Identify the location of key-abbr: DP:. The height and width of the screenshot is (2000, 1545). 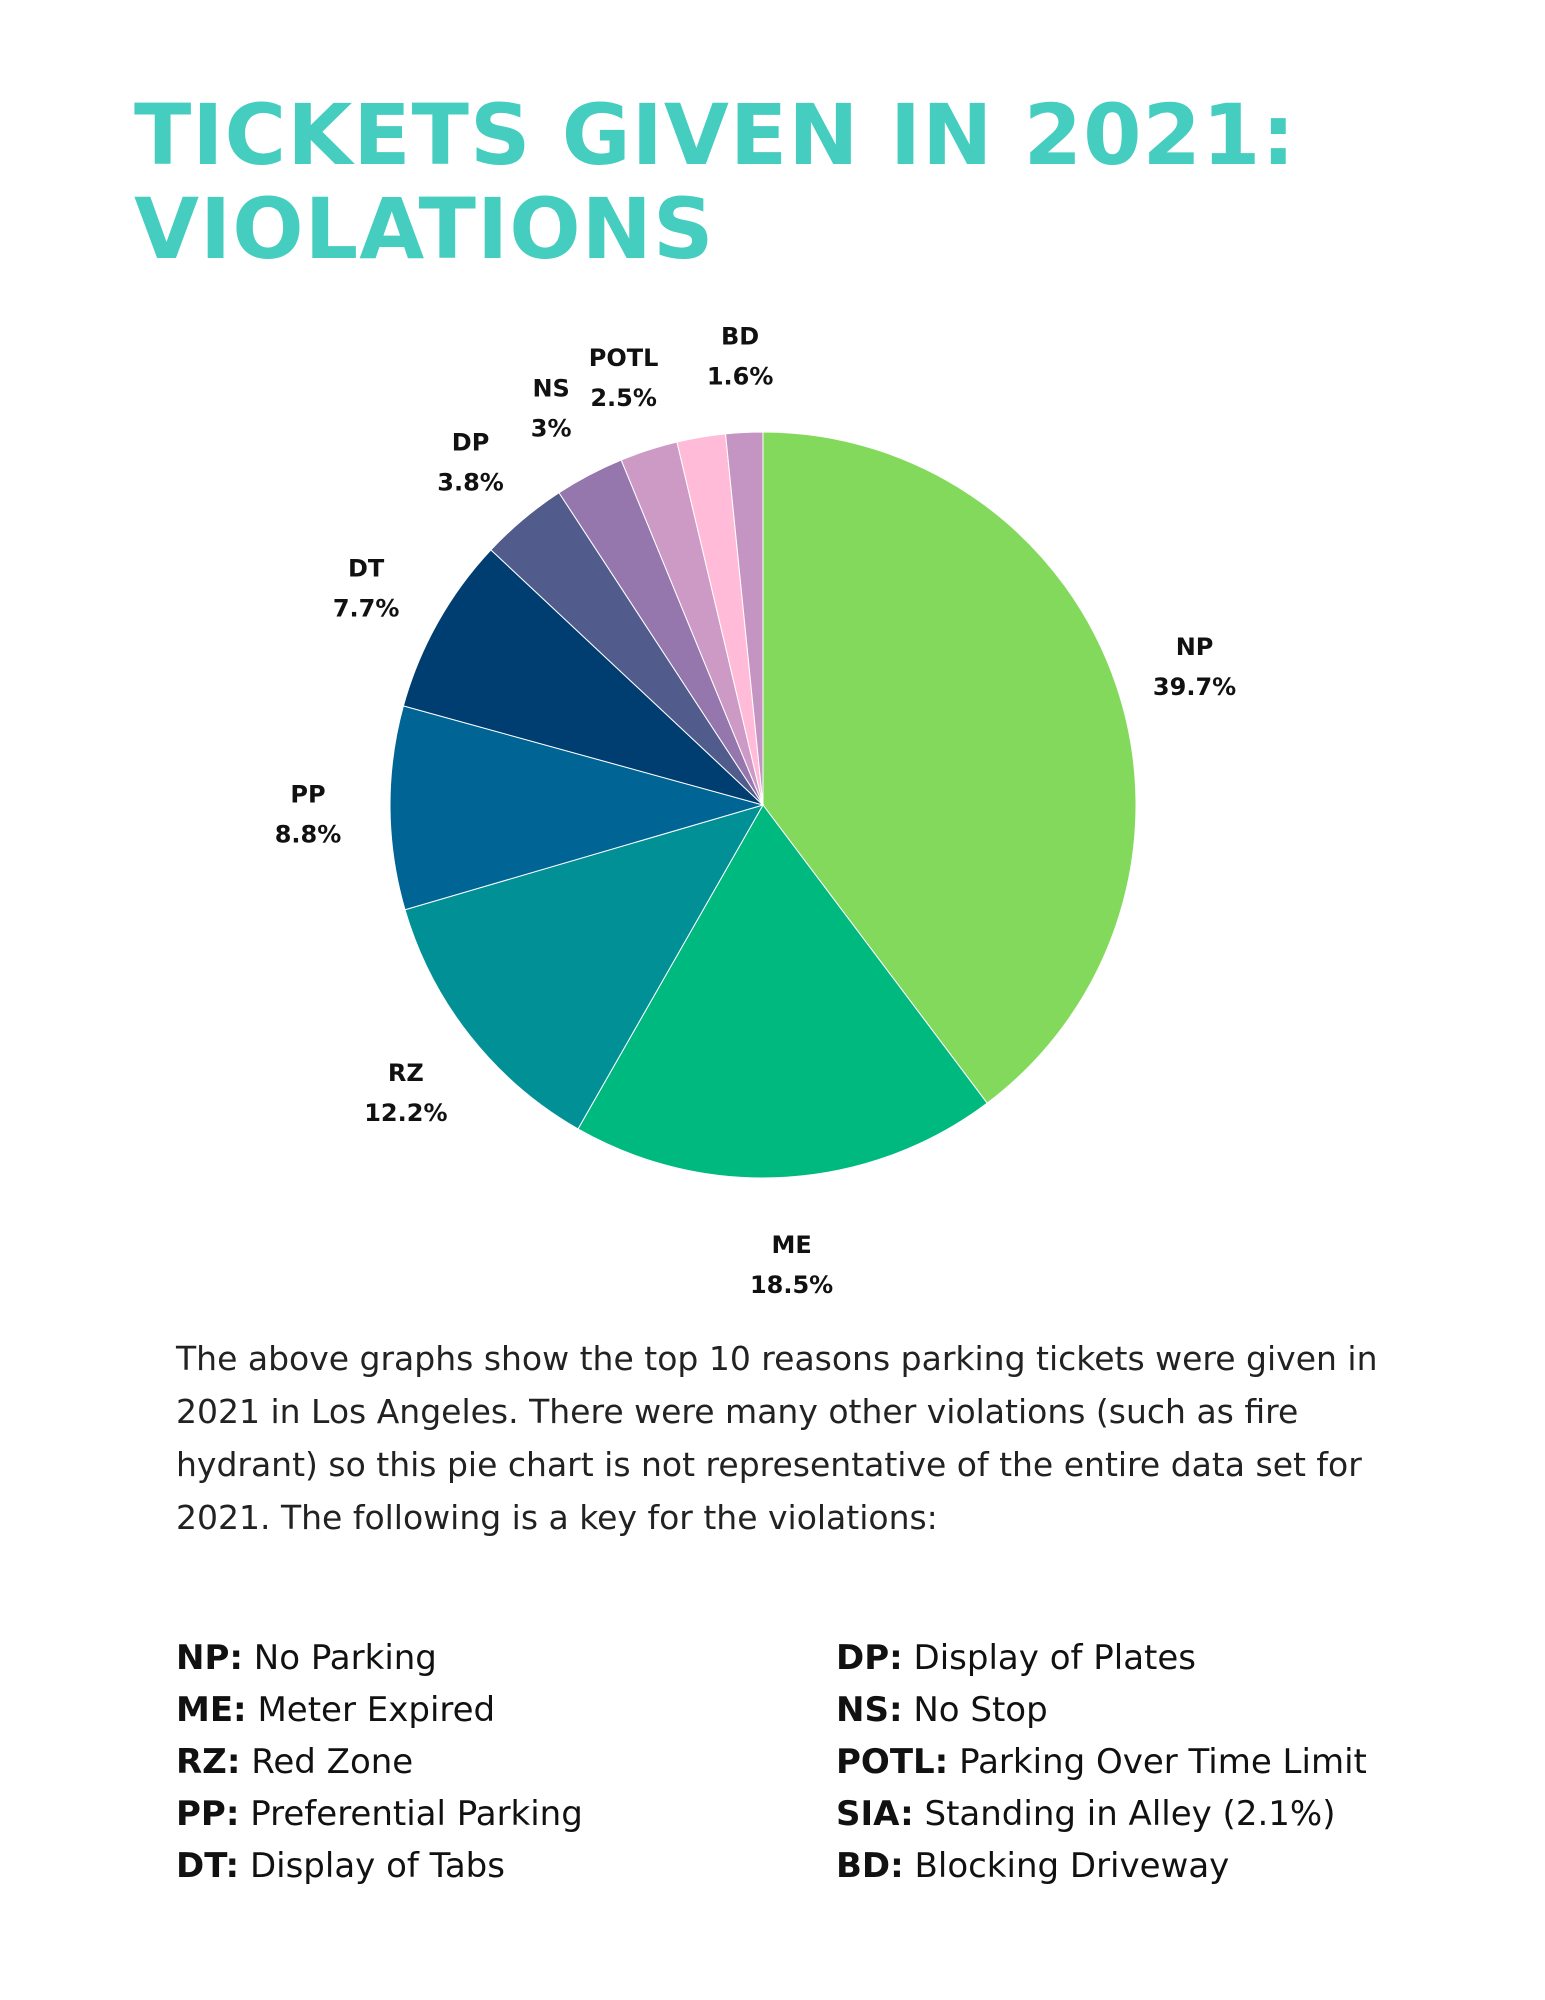
(869, 1658).